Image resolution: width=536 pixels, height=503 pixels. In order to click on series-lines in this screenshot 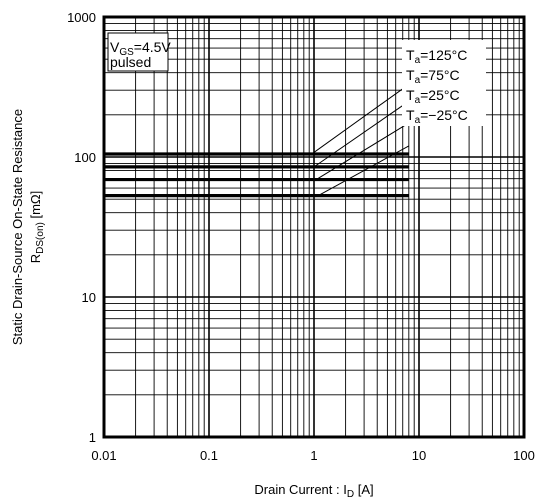, I will do `click(257, 141)`.